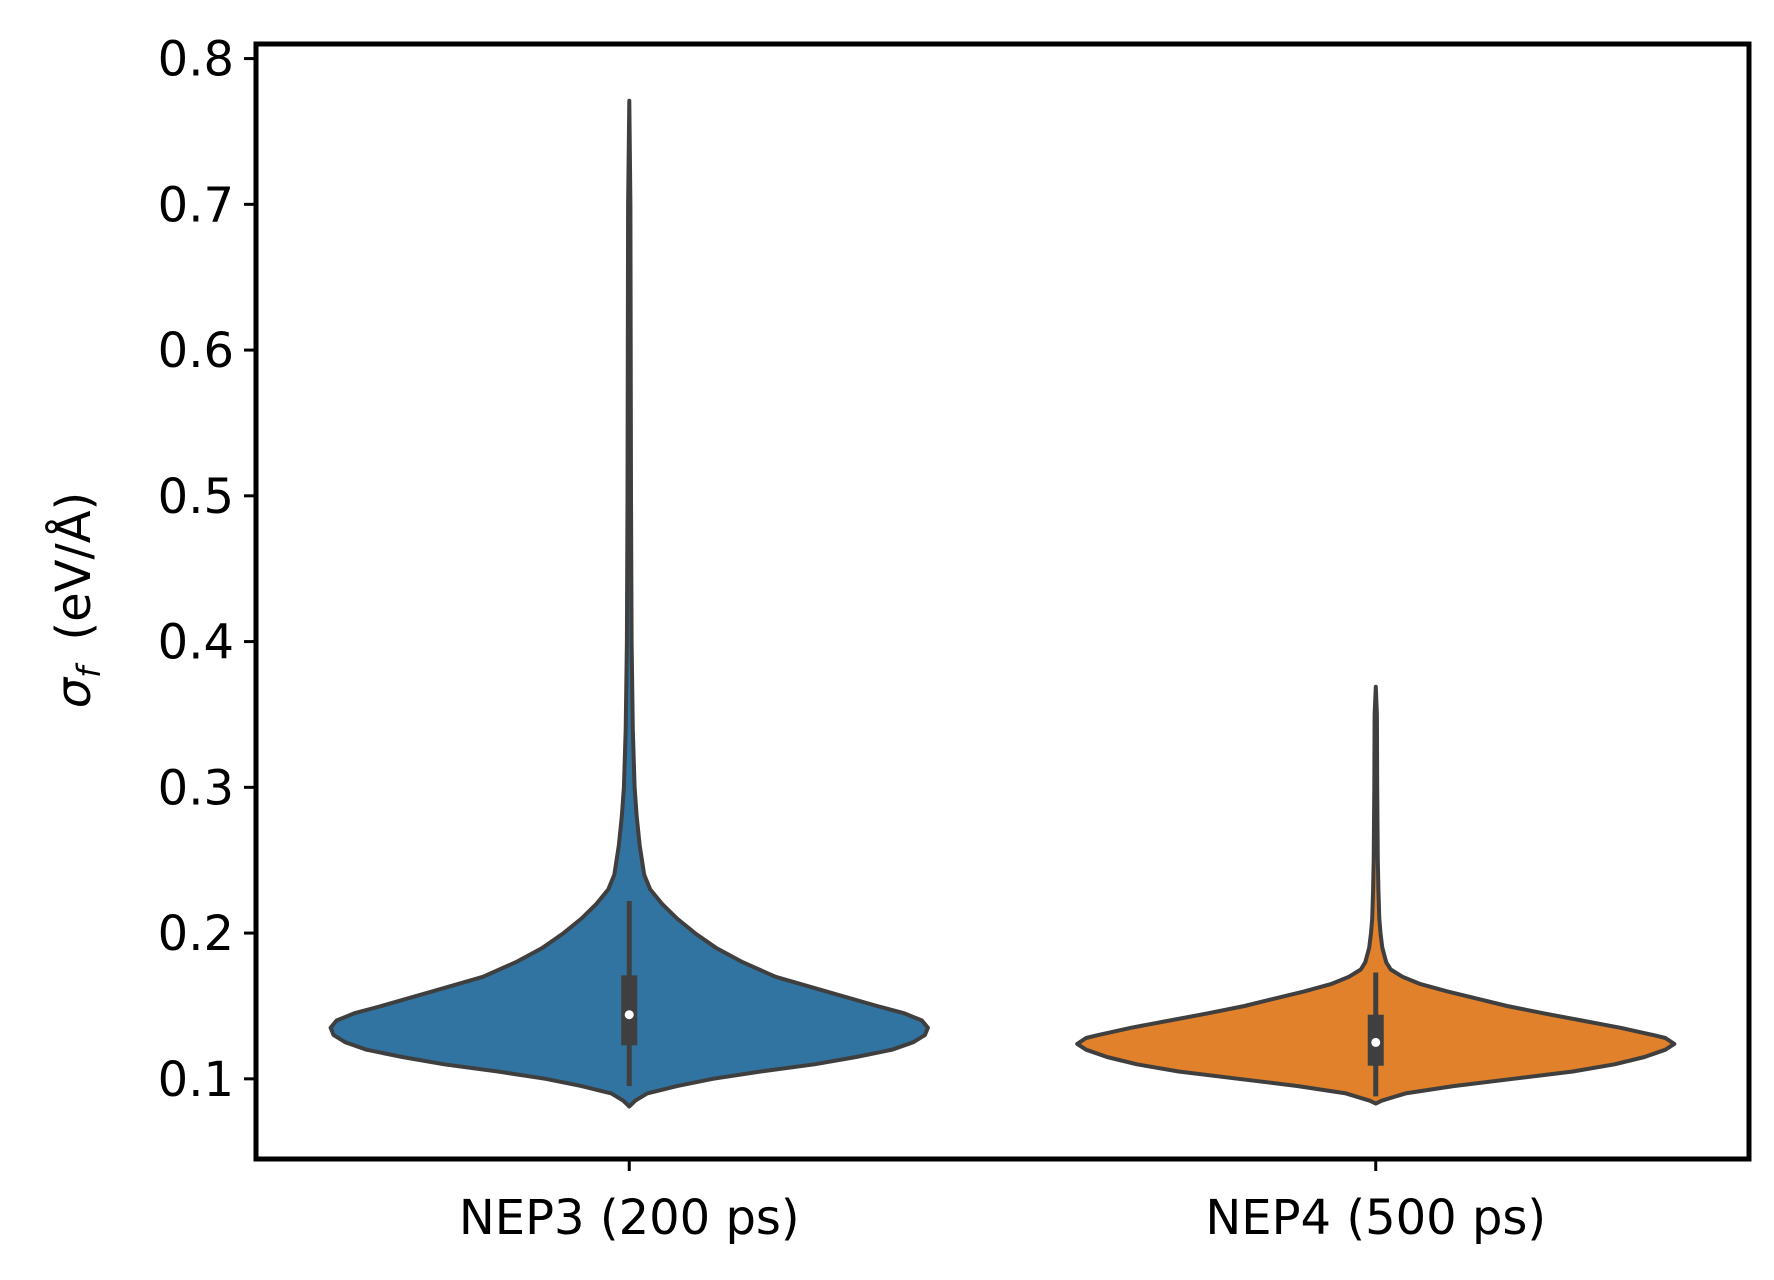  What do you see at coordinates (196, 351) in the screenshot?
I see `y-tick-label: 0.6` at bounding box center [196, 351].